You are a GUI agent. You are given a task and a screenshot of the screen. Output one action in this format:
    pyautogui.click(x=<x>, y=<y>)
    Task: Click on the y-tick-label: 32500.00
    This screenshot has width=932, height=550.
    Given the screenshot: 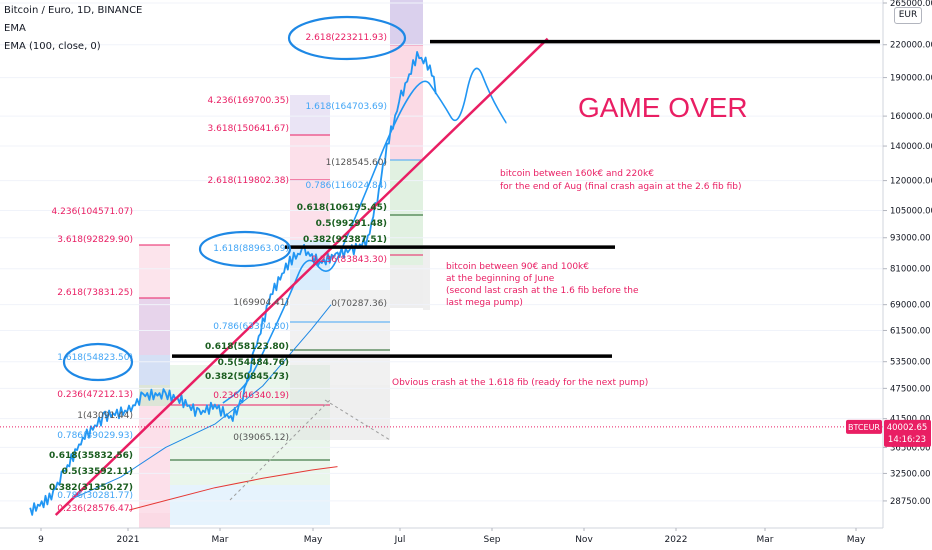 What is the action you would take?
    pyautogui.click(x=910, y=474)
    